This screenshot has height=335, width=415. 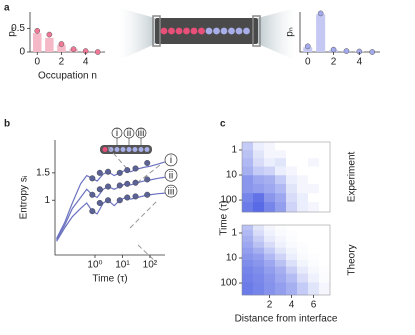 What do you see at coordinates (12, 32) in the screenshot?
I see `y-axis-label: pₙ` at bounding box center [12, 32].